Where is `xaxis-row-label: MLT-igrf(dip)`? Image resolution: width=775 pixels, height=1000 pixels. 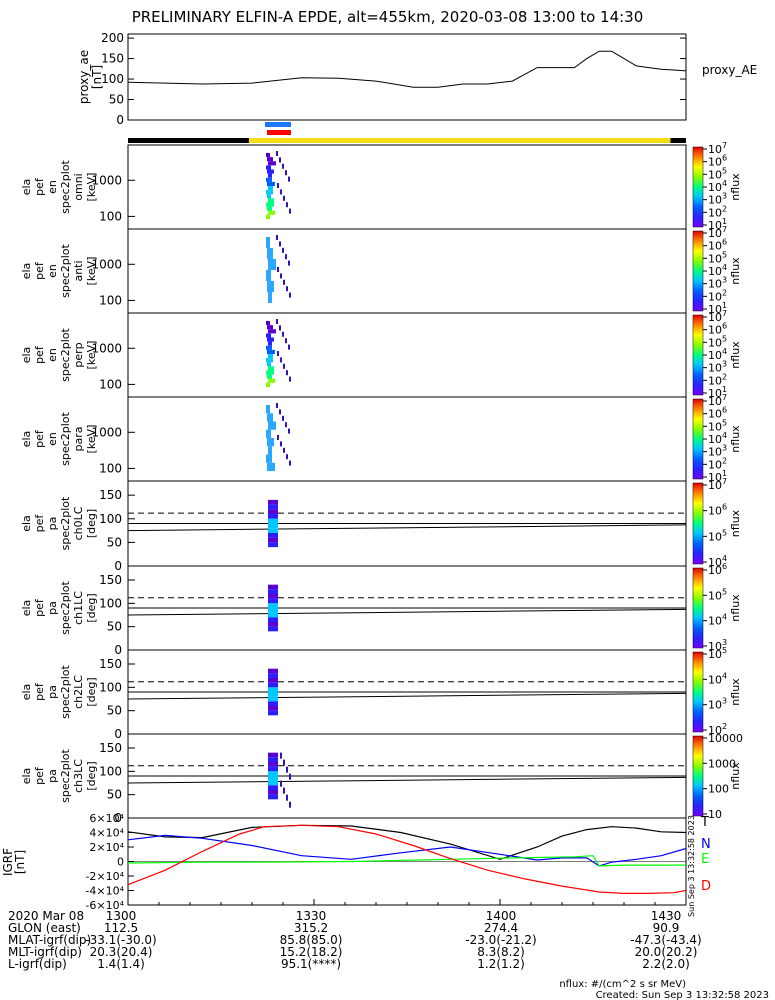 xaxis-row-label: MLT-igrf(dip) is located at coordinates (45, 952).